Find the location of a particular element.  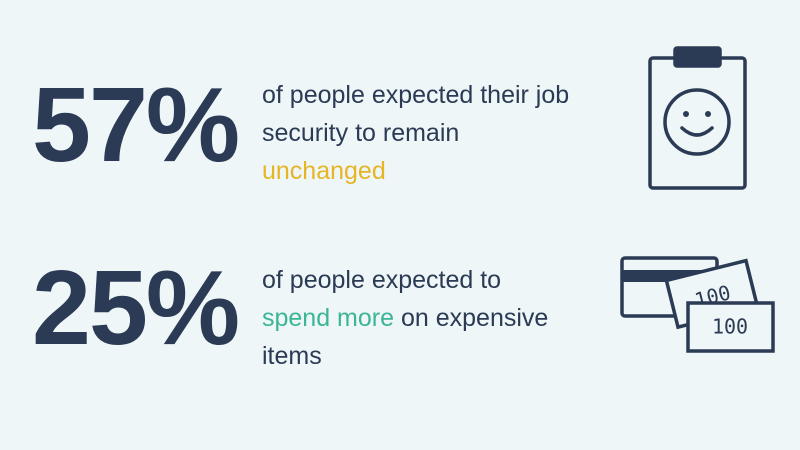

highlight: spend more is located at coordinates (328, 318).